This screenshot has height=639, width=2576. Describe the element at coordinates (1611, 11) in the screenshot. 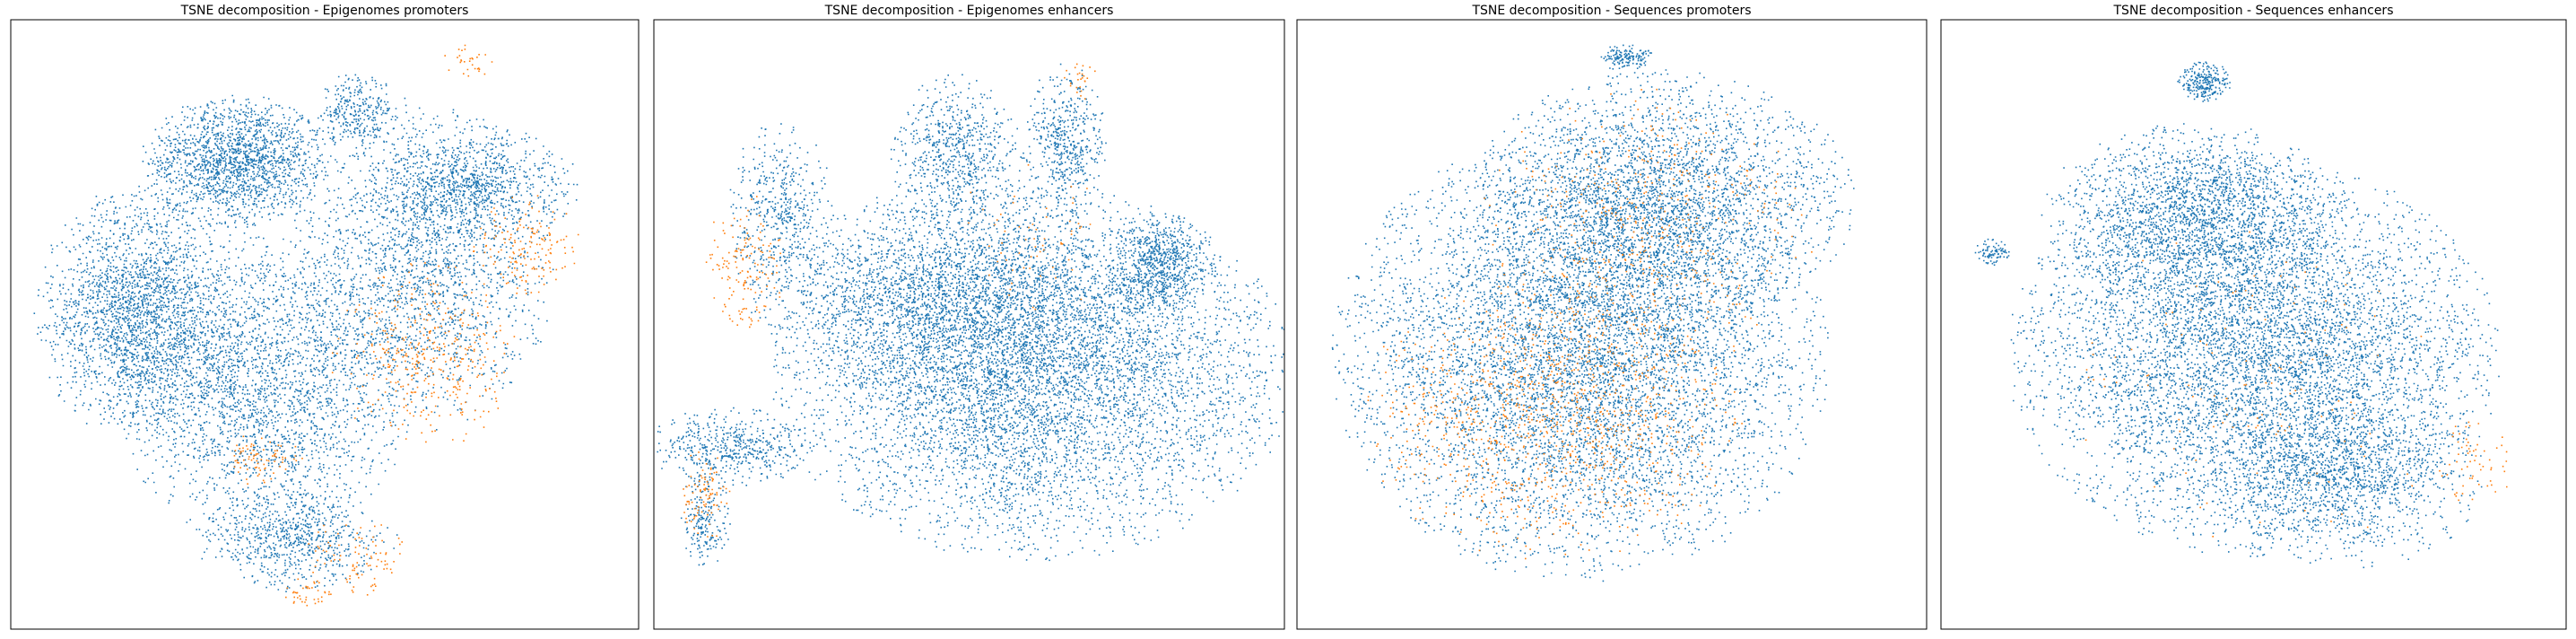

I see `panel-title: TSNE decomposition - Sequences promoters` at that location.